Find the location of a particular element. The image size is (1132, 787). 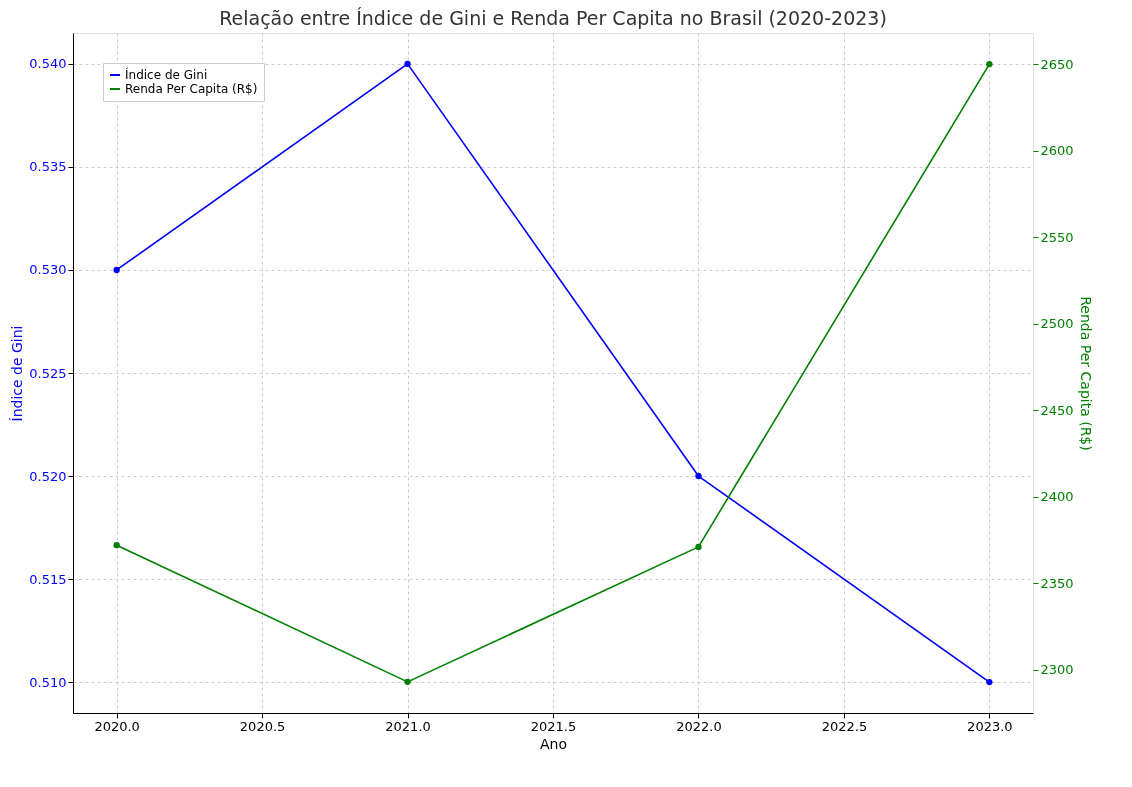

y2-axis-title: Renda Per Capita (R$) is located at coordinates (1085, 373).